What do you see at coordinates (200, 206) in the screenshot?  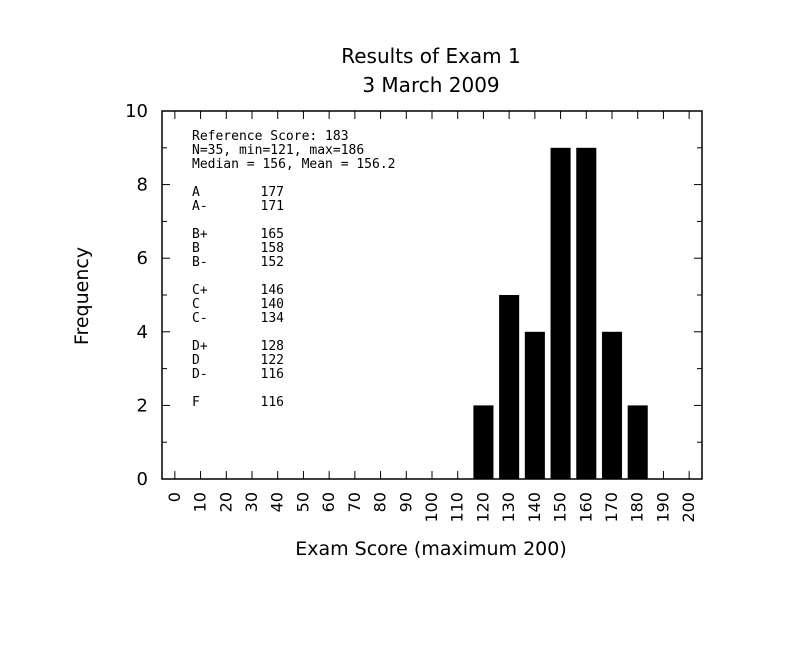 I see `grade-label-1: A-` at bounding box center [200, 206].